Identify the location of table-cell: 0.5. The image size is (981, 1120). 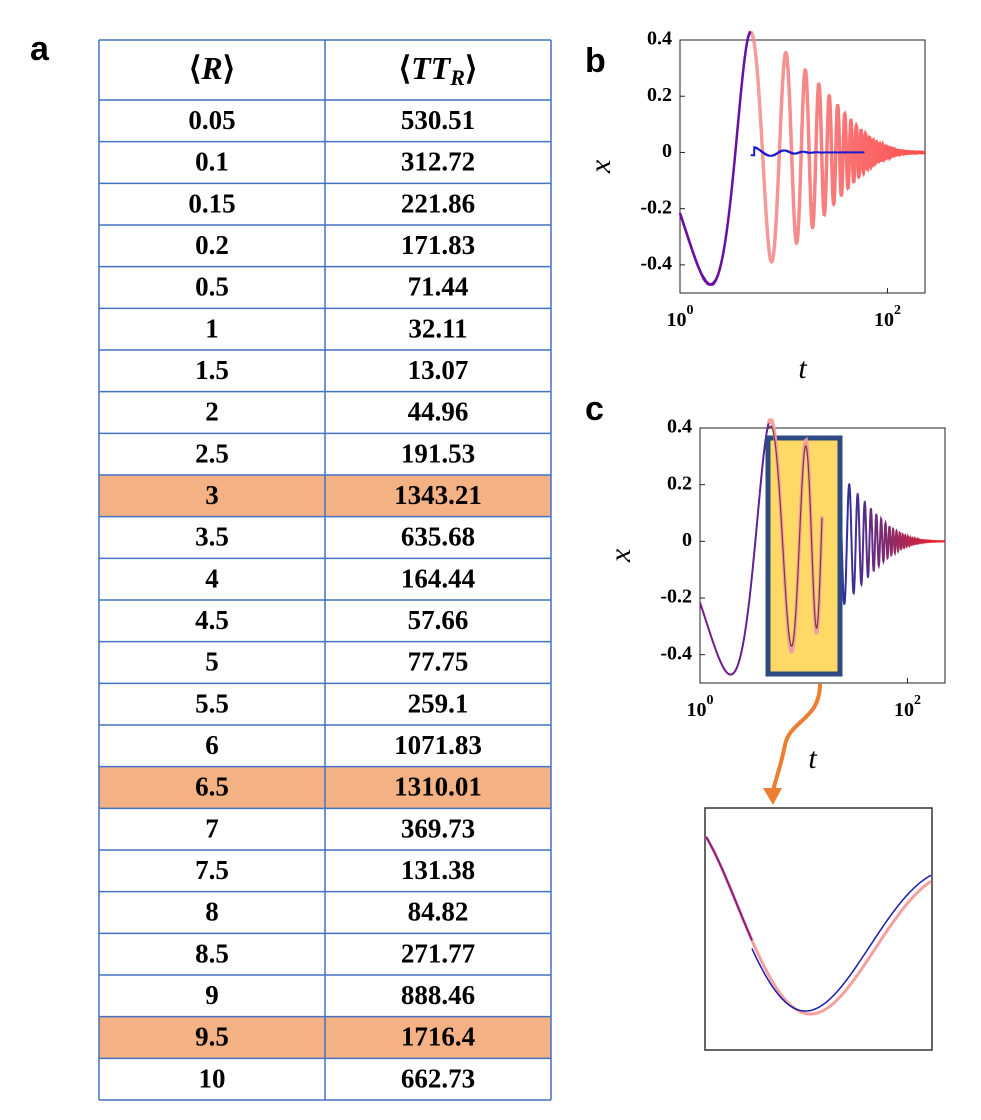
(212, 287).